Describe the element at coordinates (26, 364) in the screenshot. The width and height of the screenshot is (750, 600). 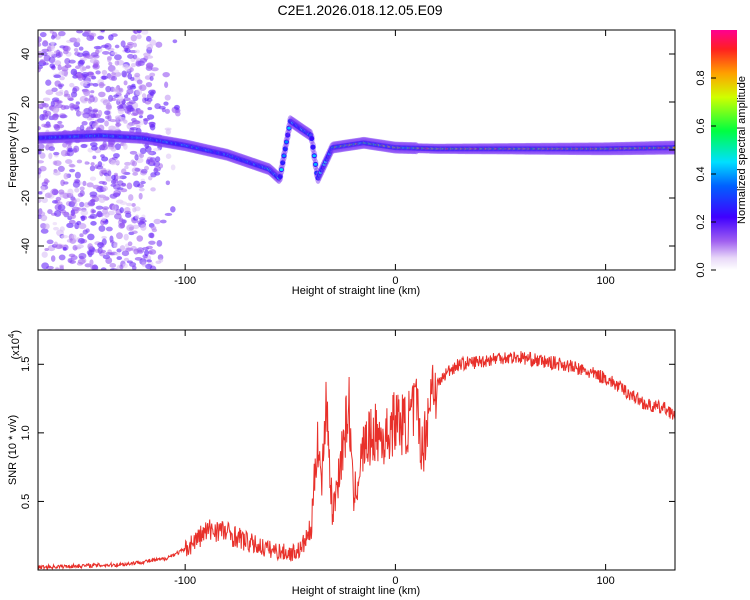
I see `snr-ytick-label: 1.5` at that location.